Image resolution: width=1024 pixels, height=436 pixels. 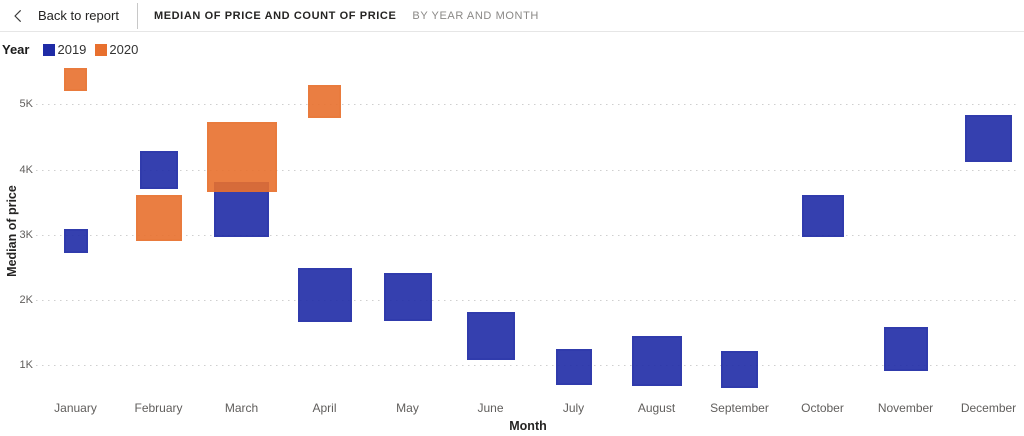 What do you see at coordinates (528, 105) in the screenshot?
I see `gridline-5K` at bounding box center [528, 105].